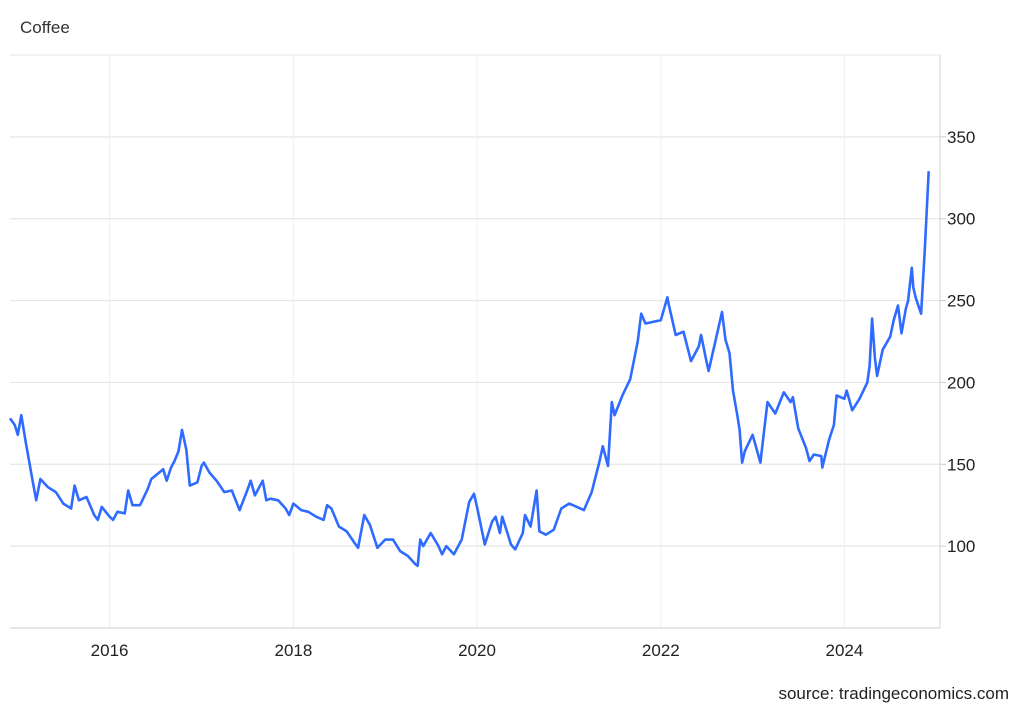 The image size is (1024, 710). I want to click on y-axis-ticks: 100 150 200 250 300 350, so click(957, 342).